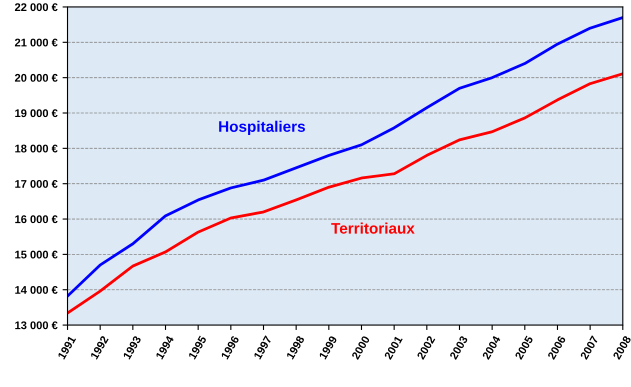 Image resolution: width=631 pixels, height=387 pixels. I want to click on y-tick-label: 21 000 €, so click(36, 42).